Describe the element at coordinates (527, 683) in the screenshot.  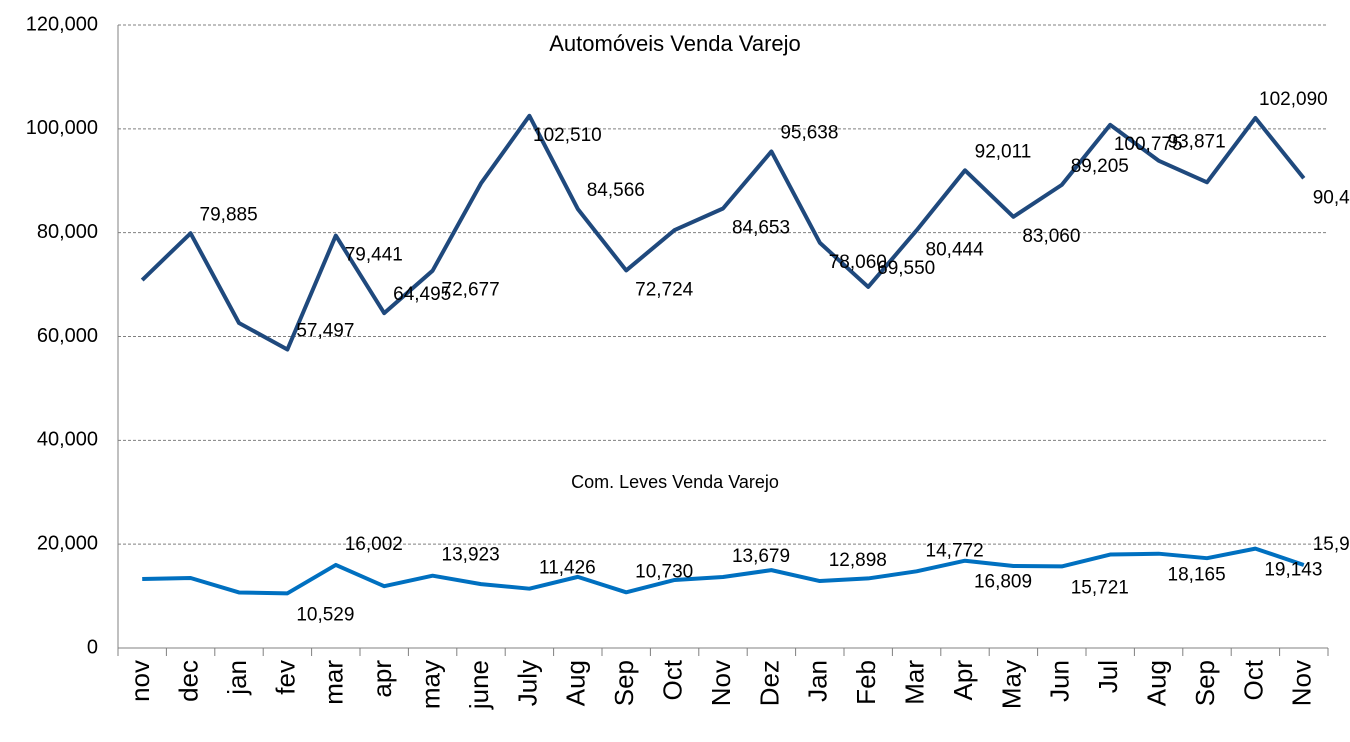
I see `x-tick-label: July` at that location.